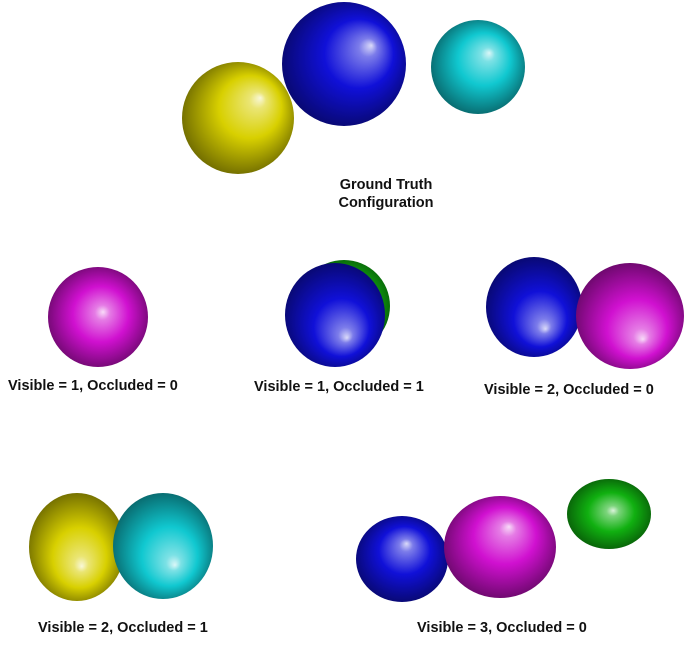 The width and height of the screenshot is (691, 645). What do you see at coordinates (238, 118) in the screenshot?
I see `gt-yellow-sphere` at bounding box center [238, 118].